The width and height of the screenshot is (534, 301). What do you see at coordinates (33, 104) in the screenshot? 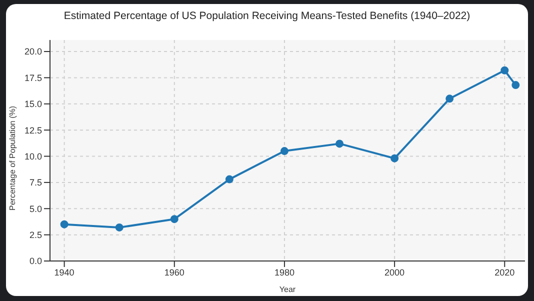
I see `y-tick-label: 15.0` at bounding box center [33, 104].